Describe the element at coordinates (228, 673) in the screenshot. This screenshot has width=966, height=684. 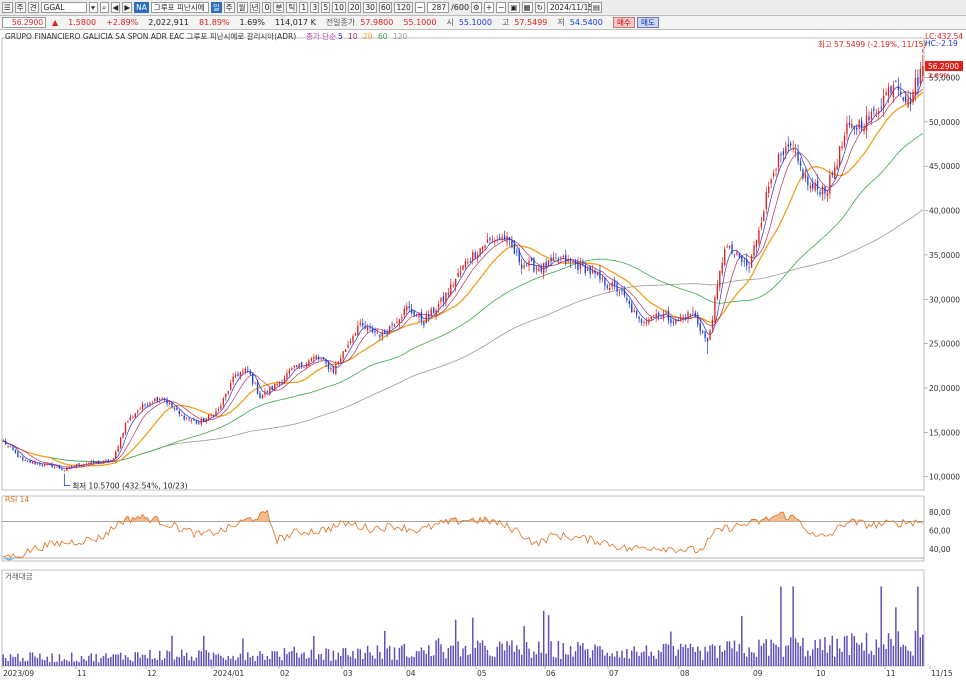
I see `x-tick-label: 2024/01` at that location.